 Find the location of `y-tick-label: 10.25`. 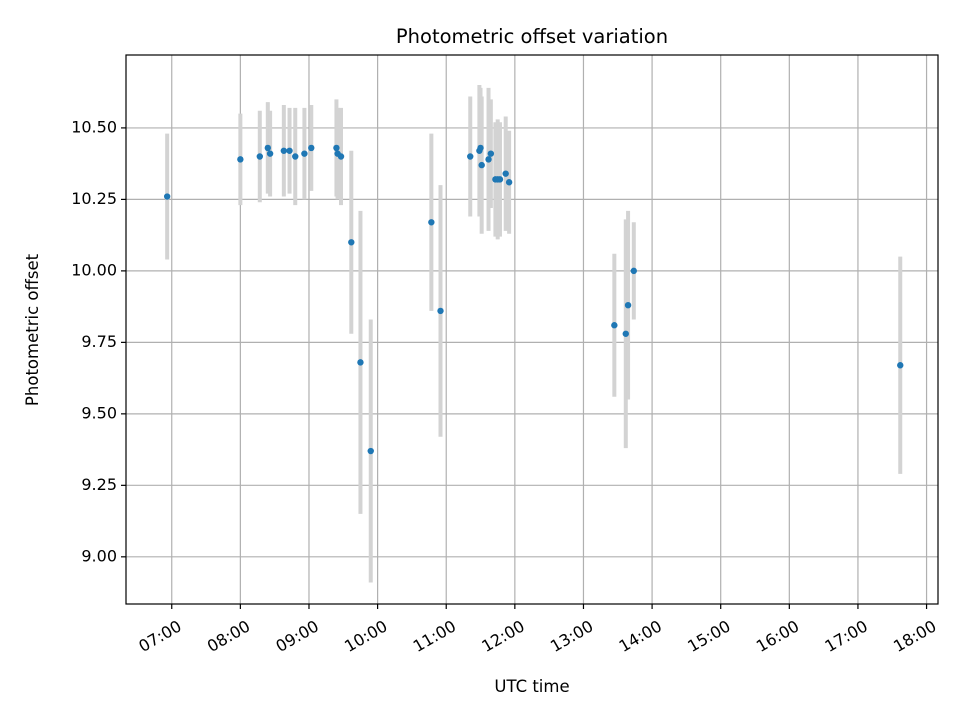

y-tick-label: 10.25 is located at coordinates (94, 198).